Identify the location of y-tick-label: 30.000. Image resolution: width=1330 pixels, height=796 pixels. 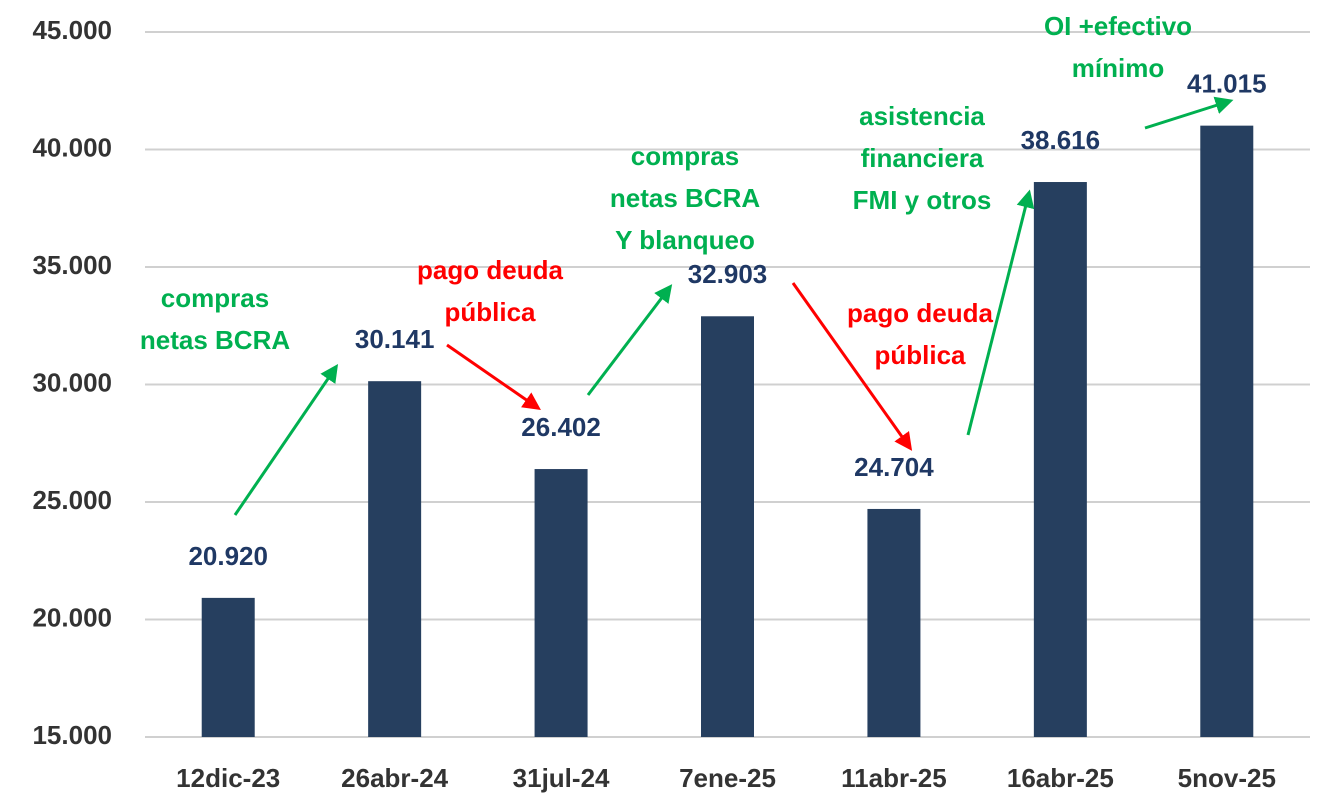
(72, 382).